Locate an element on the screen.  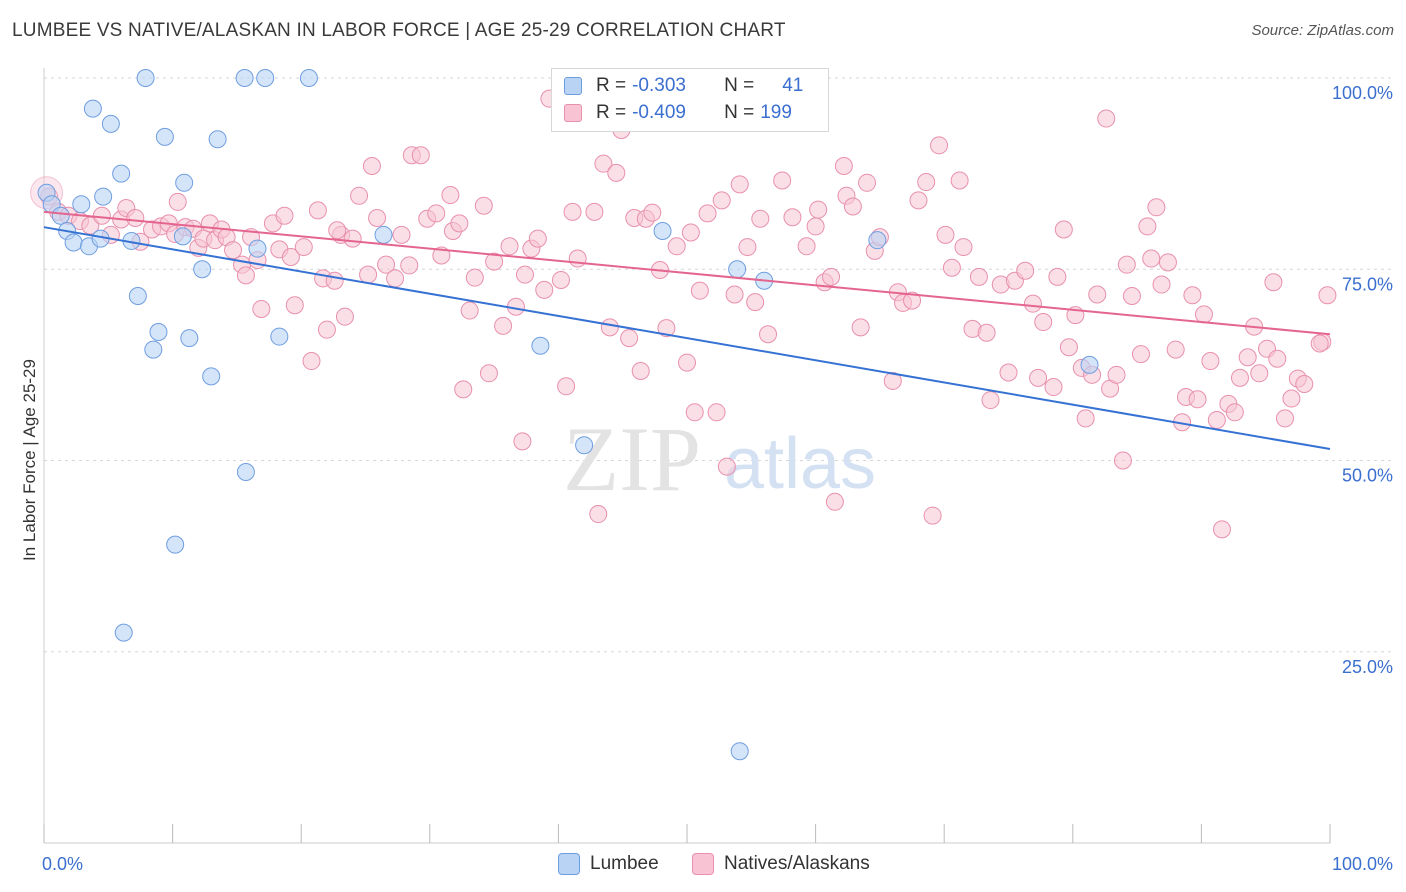
legend-row-lumbee: R = -0.303 N = 41 is located at coordinates (683, 86).